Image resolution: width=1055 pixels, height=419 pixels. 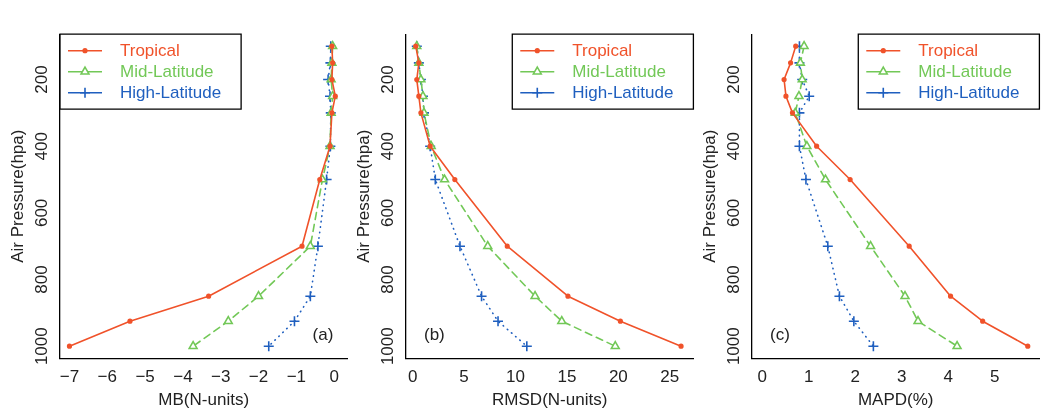 What do you see at coordinates (515, 377) in the screenshot?
I see `x-tick-label: 10` at bounding box center [515, 377].